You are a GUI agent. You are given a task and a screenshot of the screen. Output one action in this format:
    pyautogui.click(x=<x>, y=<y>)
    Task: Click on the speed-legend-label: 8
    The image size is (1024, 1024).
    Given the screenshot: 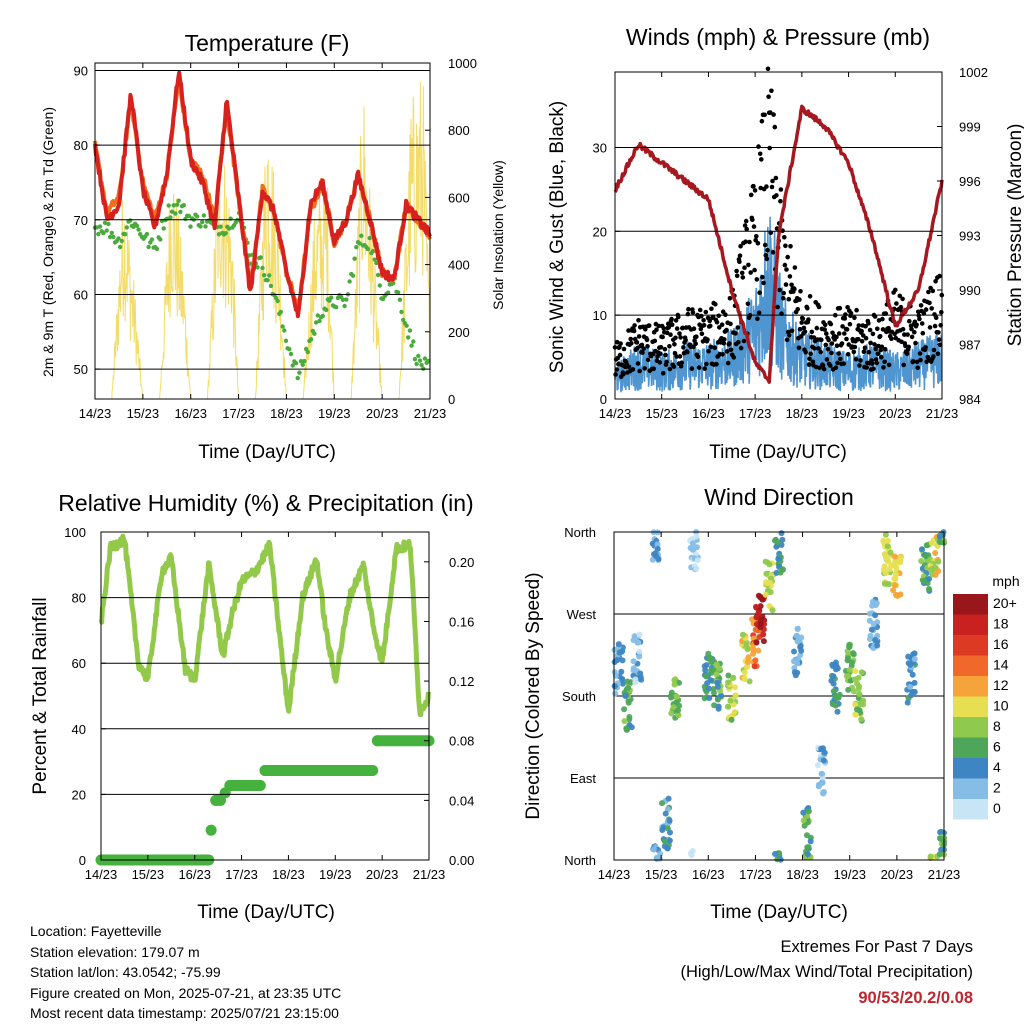 What is the action you would take?
    pyautogui.click(x=997, y=726)
    